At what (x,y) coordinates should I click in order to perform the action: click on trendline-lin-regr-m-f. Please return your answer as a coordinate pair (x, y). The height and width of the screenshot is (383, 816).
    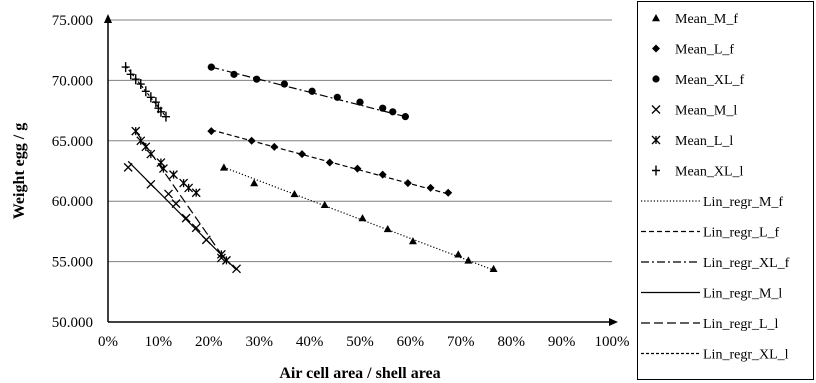
    Looking at the image, I should click on (358, 218).